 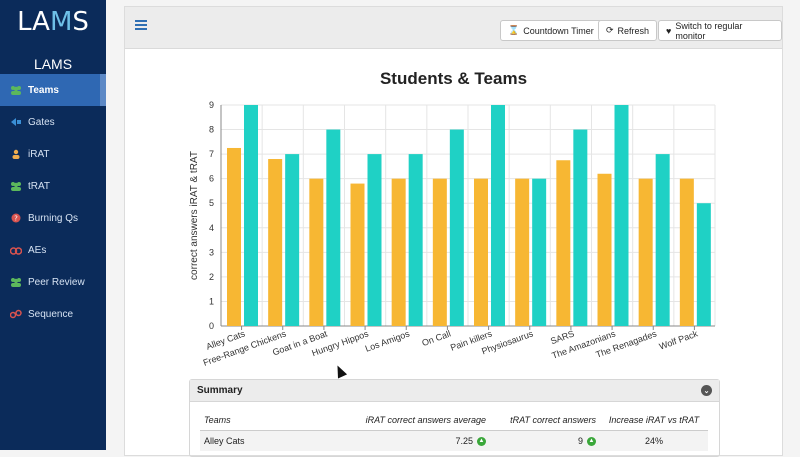 I want to click on column-header-irat: iRAT correct answers average, so click(x=420, y=420).